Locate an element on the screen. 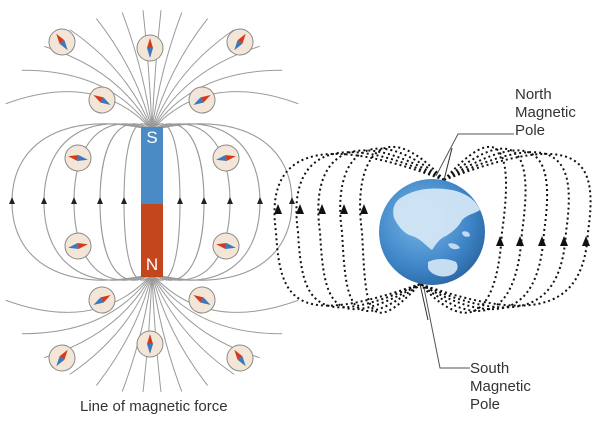 The height and width of the screenshot is (426, 594). earth-land-australia is located at coordinates (443, 268).